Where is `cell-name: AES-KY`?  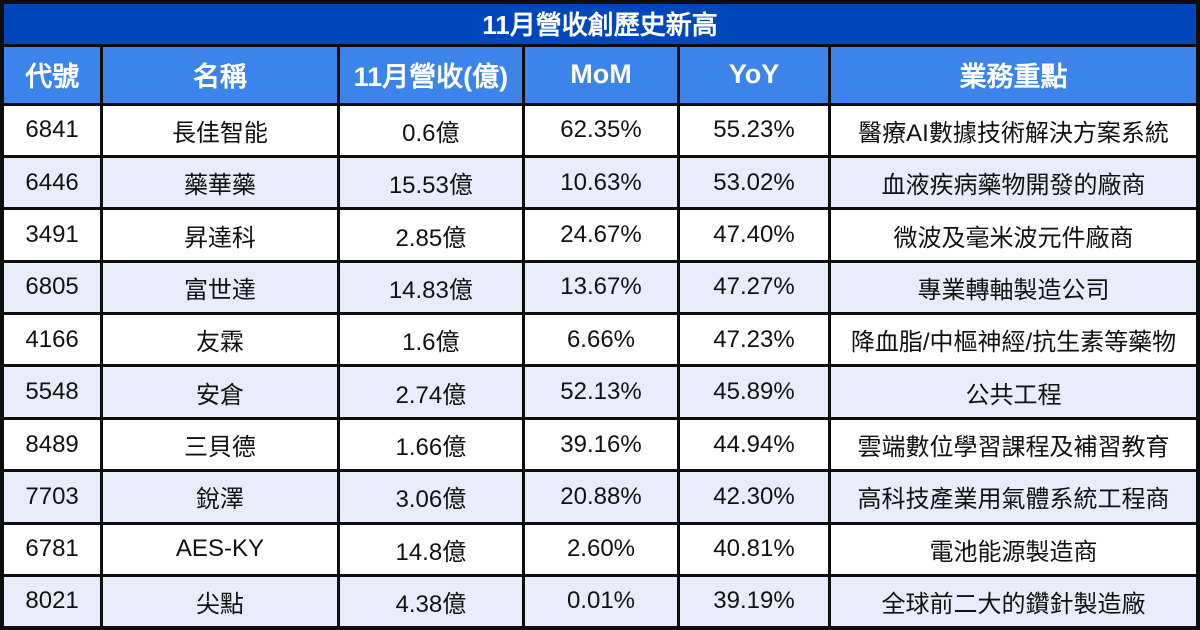
cell-name: AES-KY is located at coordinates (220, 549).